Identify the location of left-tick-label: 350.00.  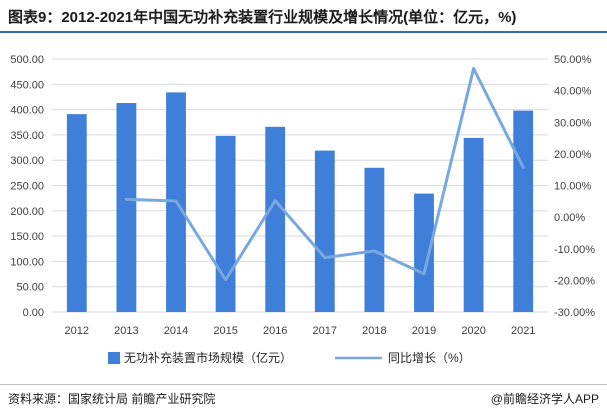
(27, 136).